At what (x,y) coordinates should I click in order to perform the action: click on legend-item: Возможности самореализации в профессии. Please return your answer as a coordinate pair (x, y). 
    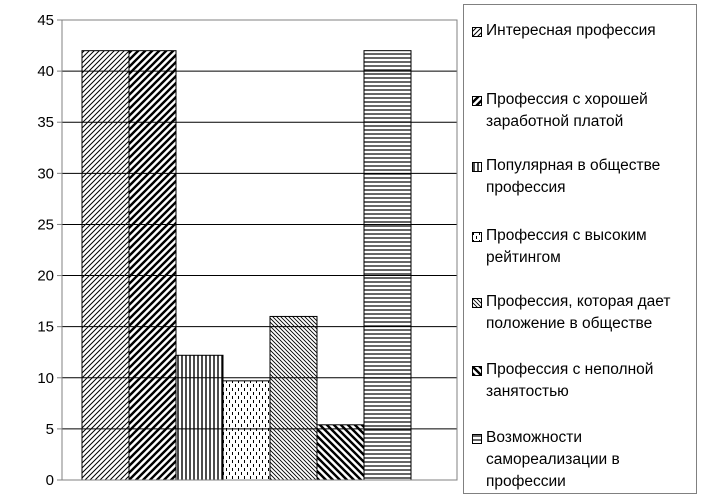
    Looking at the image, I should click on (583, 461).